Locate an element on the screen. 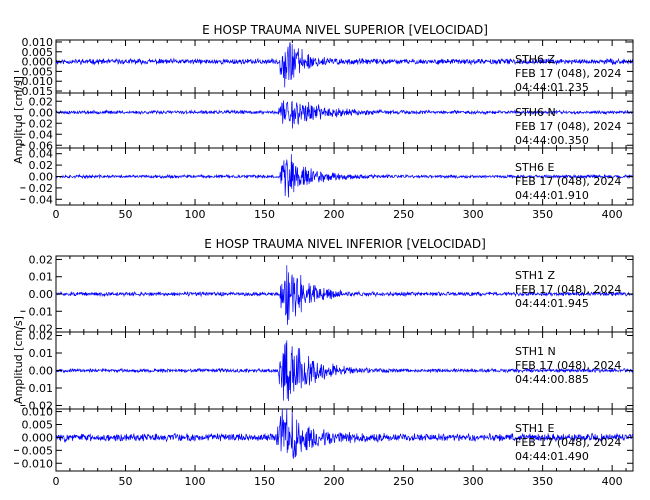  station-label: STH1 N is located at coordinates (535, 351).